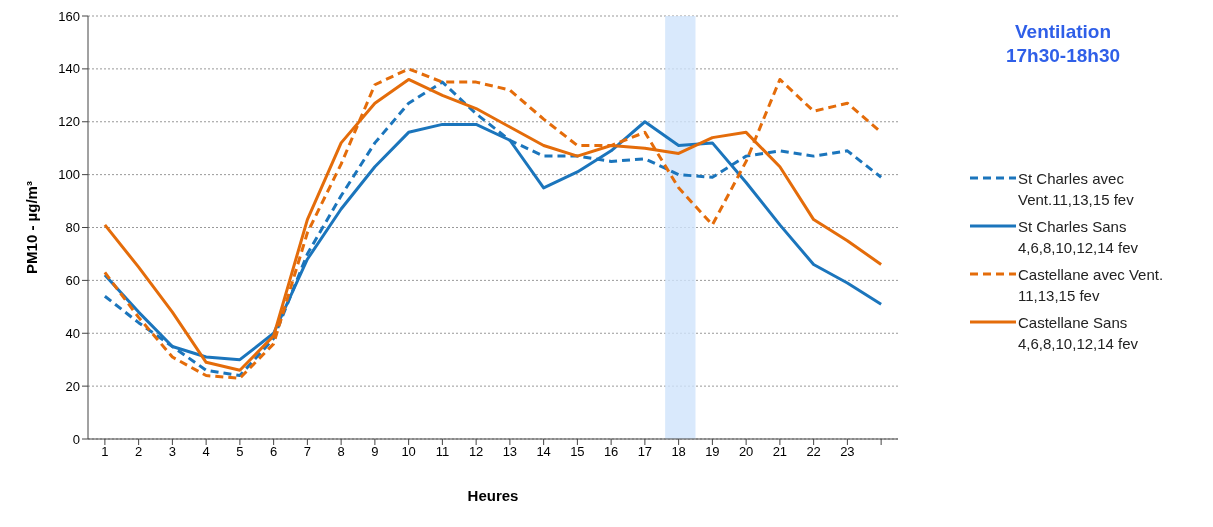  I want to click on y-tick-label: 20, so click(72, 386).